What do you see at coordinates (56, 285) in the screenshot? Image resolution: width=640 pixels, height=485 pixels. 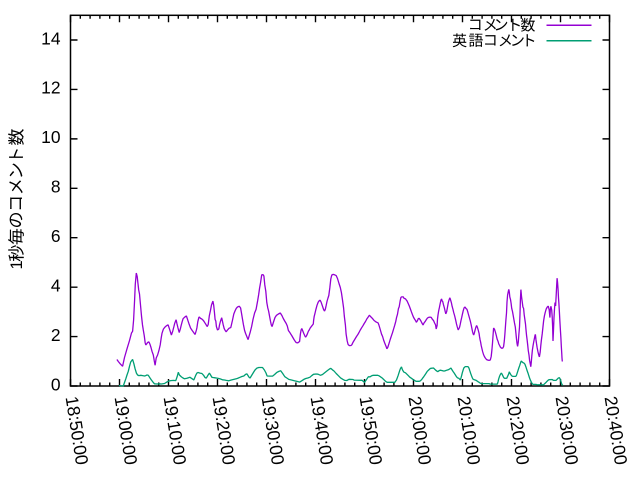 I see `svg-text: 4` at bounding box center [56, 285].